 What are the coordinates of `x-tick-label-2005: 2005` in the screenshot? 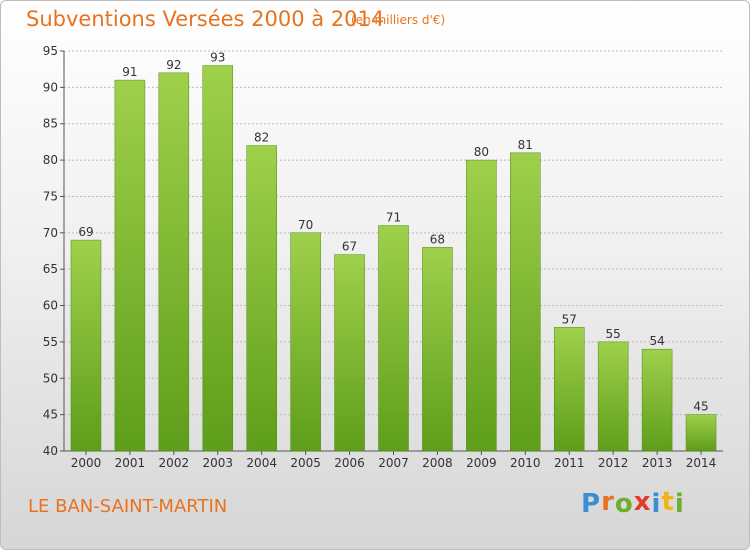 It's located at (305, 463).